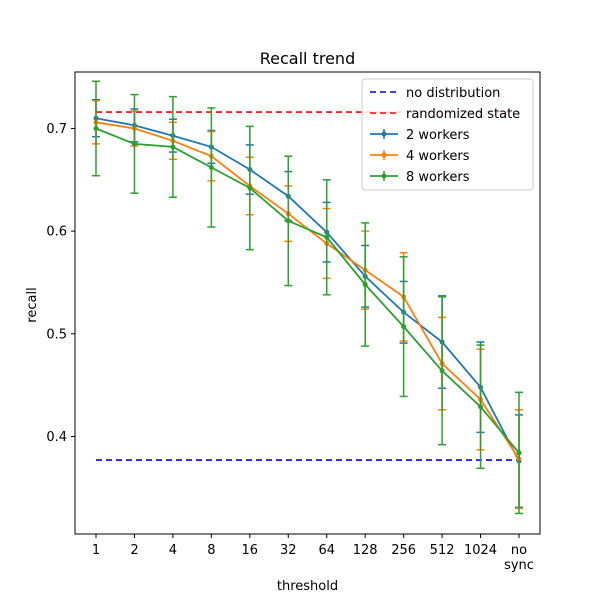 The image size is (600, 600). What do you see at coordinates (519, 558) in the screenshot?
I see `x-tick-label: no sync` at bounding box center [519, 558].